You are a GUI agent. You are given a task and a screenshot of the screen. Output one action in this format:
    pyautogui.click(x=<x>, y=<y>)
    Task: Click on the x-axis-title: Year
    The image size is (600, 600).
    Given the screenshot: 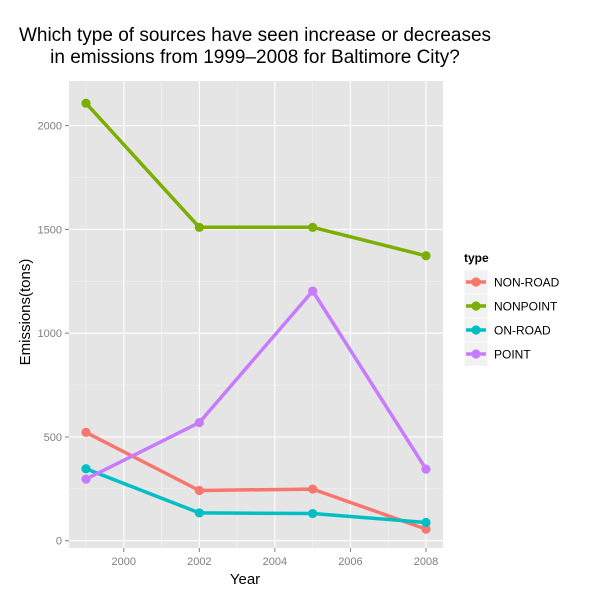 What is the action you would take?
    pyautogui.click(x=245, y=579)
    